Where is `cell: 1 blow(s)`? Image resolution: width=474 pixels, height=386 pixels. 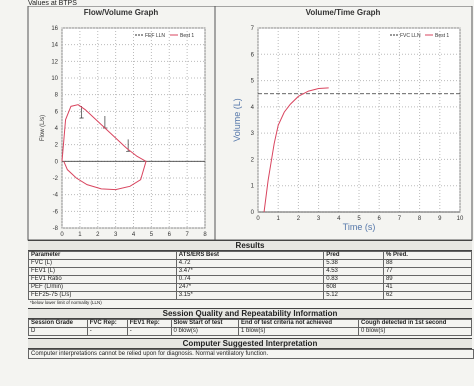 cell: 1 blow(s) is located at coordinates (298, 331).